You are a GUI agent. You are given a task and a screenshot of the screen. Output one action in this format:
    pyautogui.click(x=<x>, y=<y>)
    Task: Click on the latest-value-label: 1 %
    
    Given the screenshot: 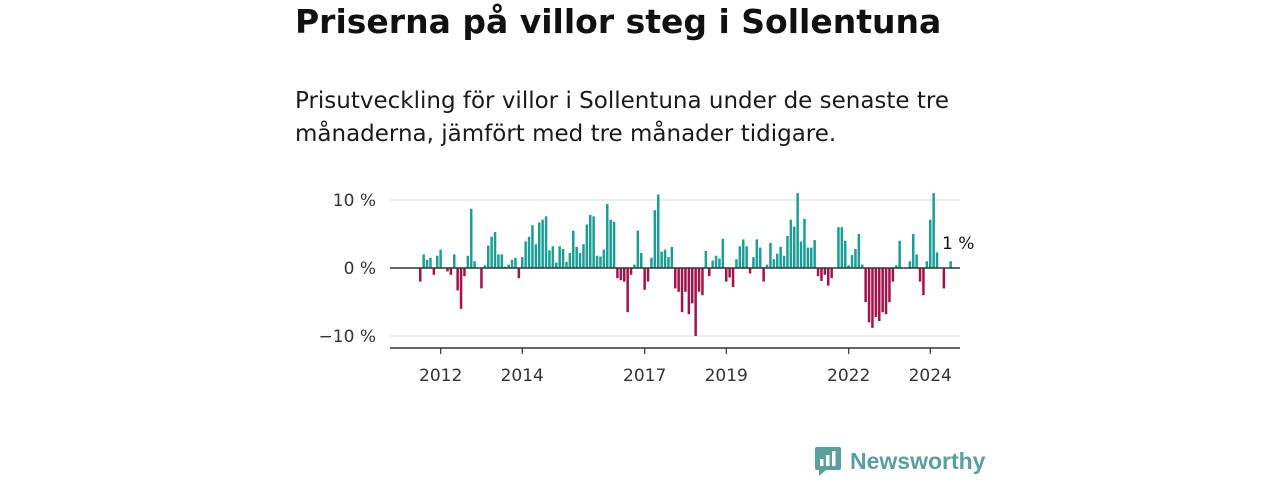 What is the action you would take?
    pyautogui.click(x=958, y=244)
    